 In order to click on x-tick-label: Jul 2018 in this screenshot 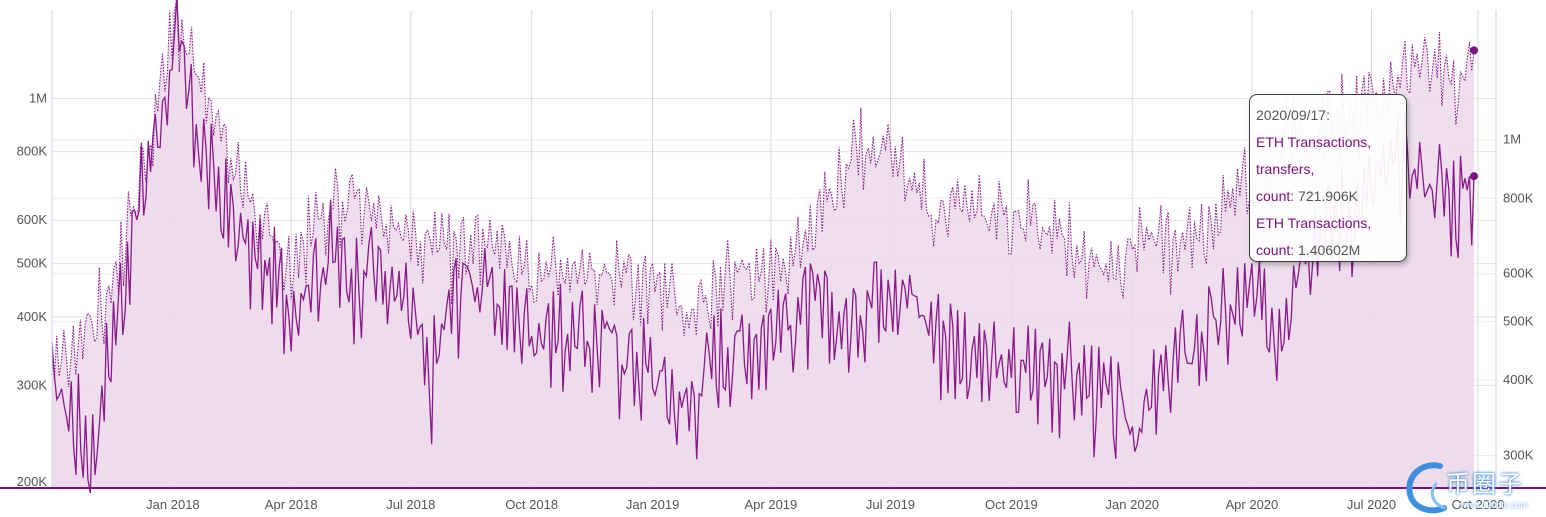, I will do `click(410, 504)`.